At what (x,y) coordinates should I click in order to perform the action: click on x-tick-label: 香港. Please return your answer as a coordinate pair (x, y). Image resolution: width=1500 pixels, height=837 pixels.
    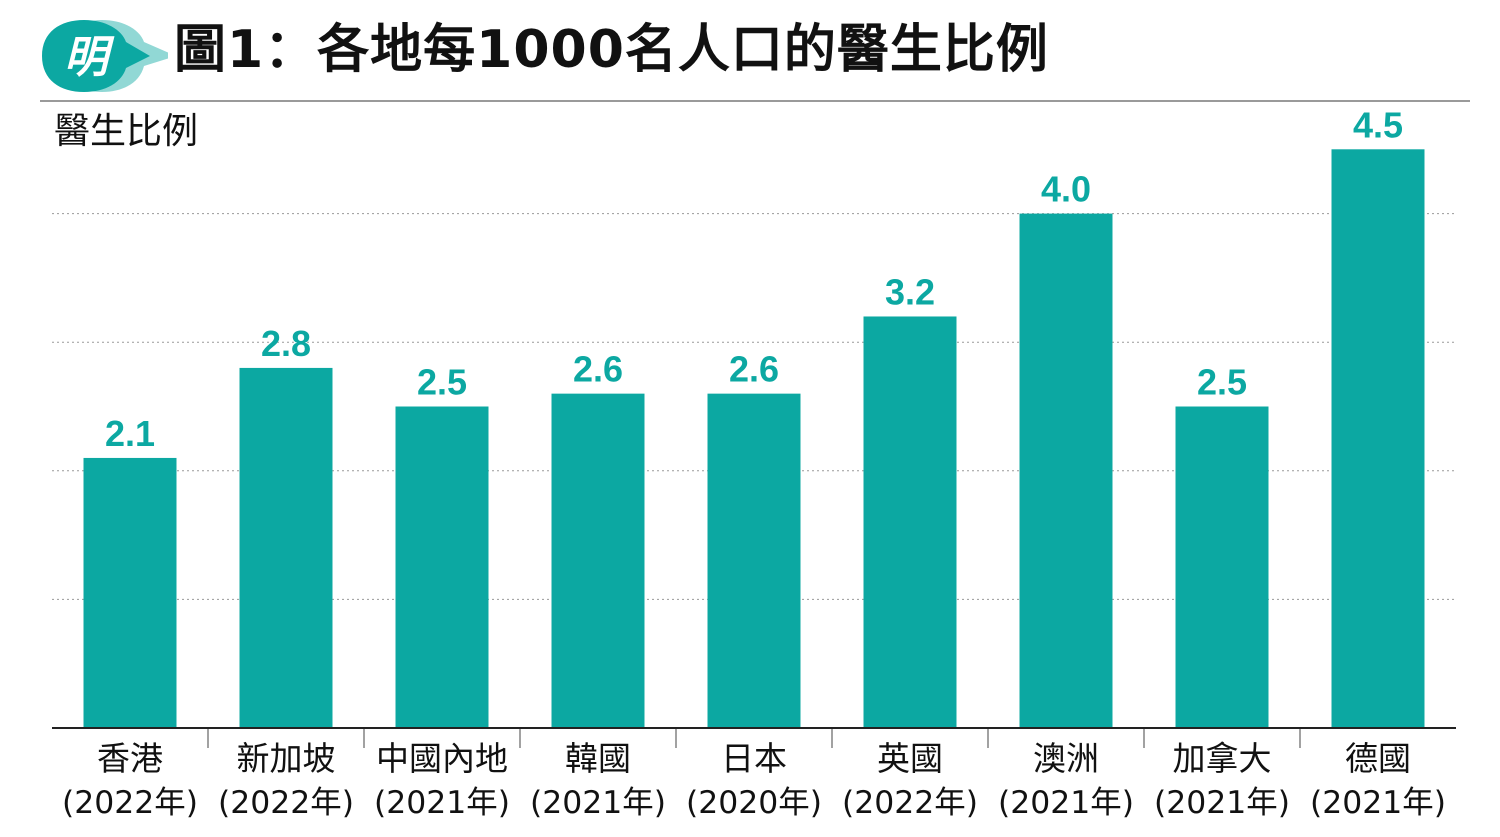
    Looking at the image, I should click on (130, 758).